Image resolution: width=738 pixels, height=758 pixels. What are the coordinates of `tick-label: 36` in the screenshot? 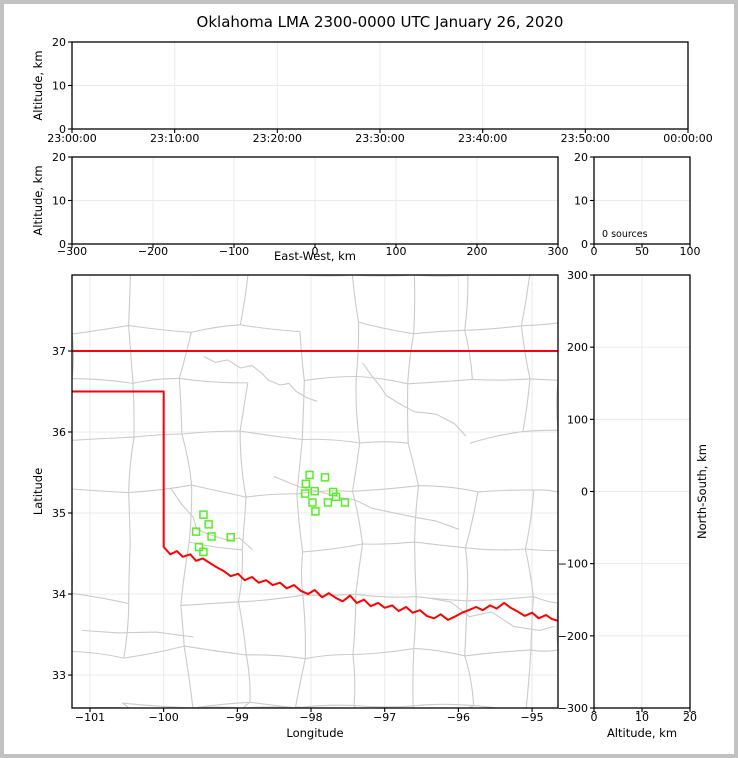 It's located at (59, 432).